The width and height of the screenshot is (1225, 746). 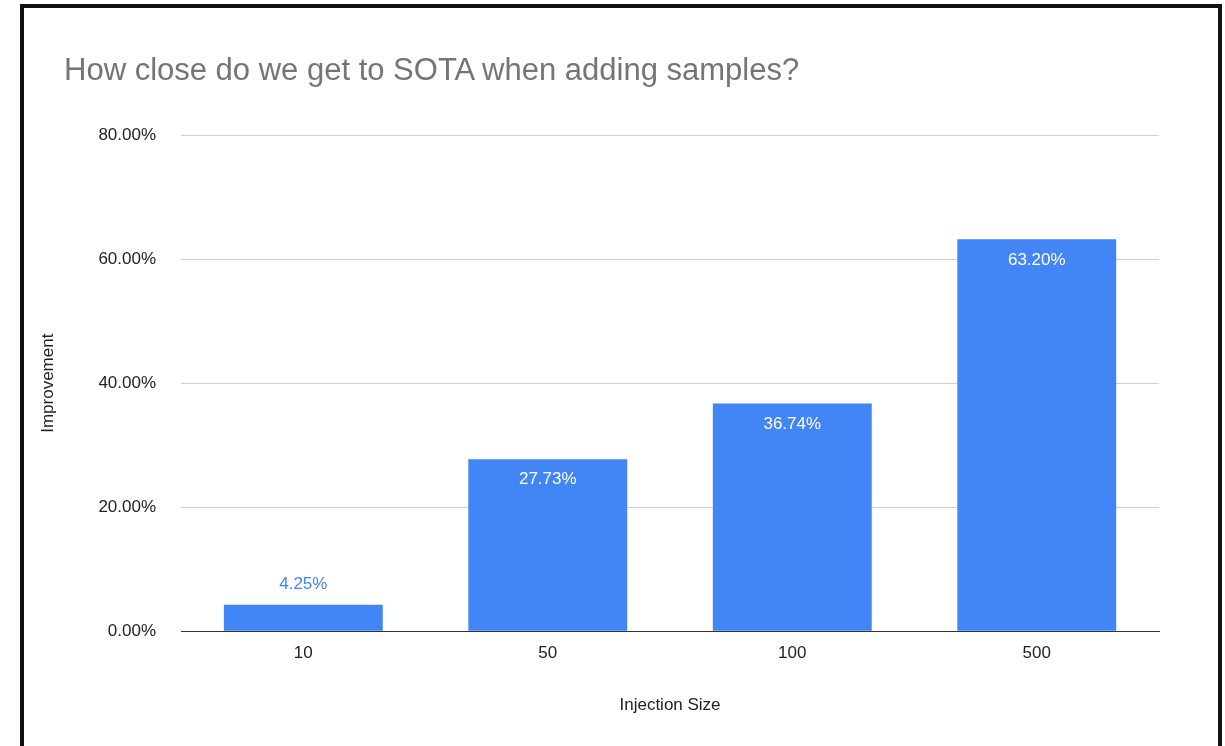 I want to click on data-label: 63.20%, so click(x=1036, y=259).